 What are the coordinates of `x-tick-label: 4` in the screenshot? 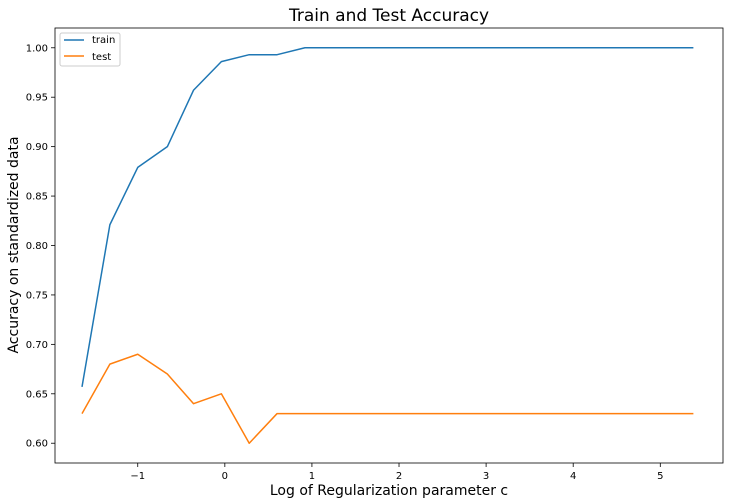 It's located at (573, 476).